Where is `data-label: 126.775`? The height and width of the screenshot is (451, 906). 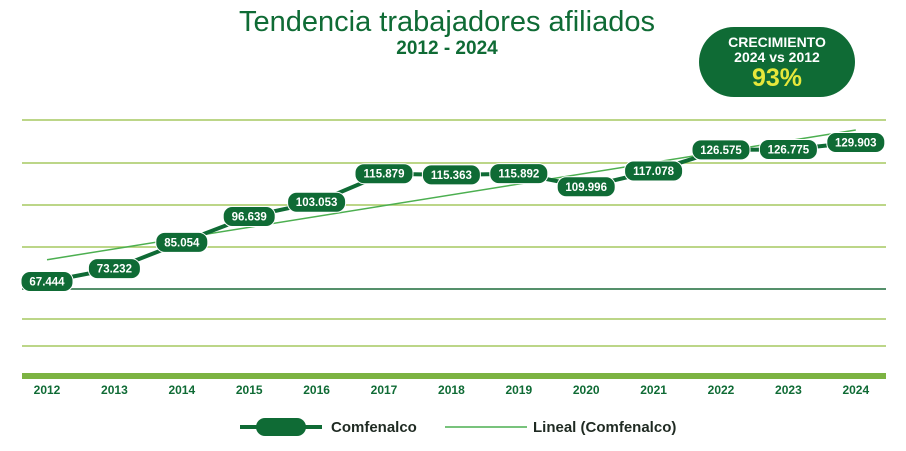
data-label: 126.775 is located at coordinates (789, 150).